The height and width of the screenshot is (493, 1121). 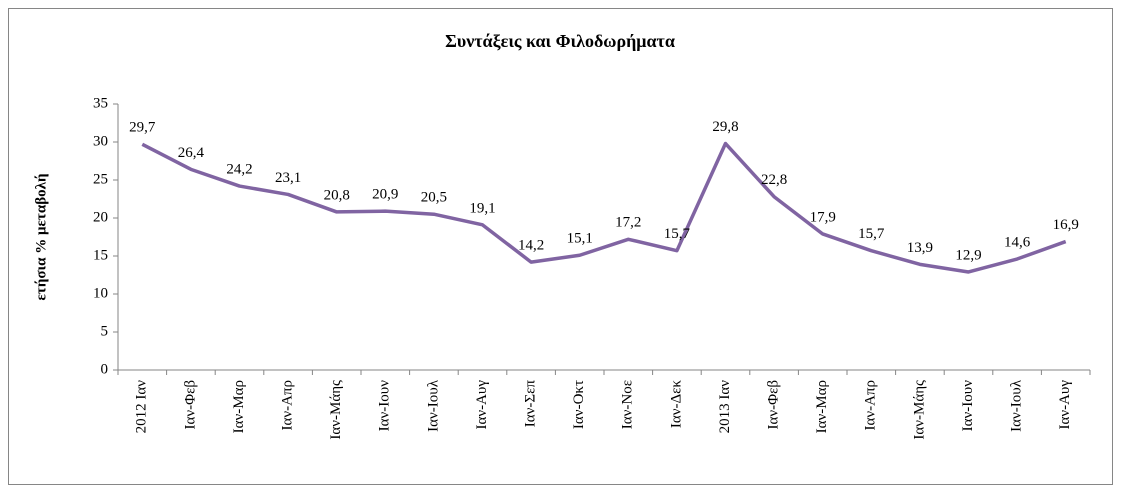 I want to click on y-axis-label: ετήσια % μεταβολή, so click(x=41, y=236).